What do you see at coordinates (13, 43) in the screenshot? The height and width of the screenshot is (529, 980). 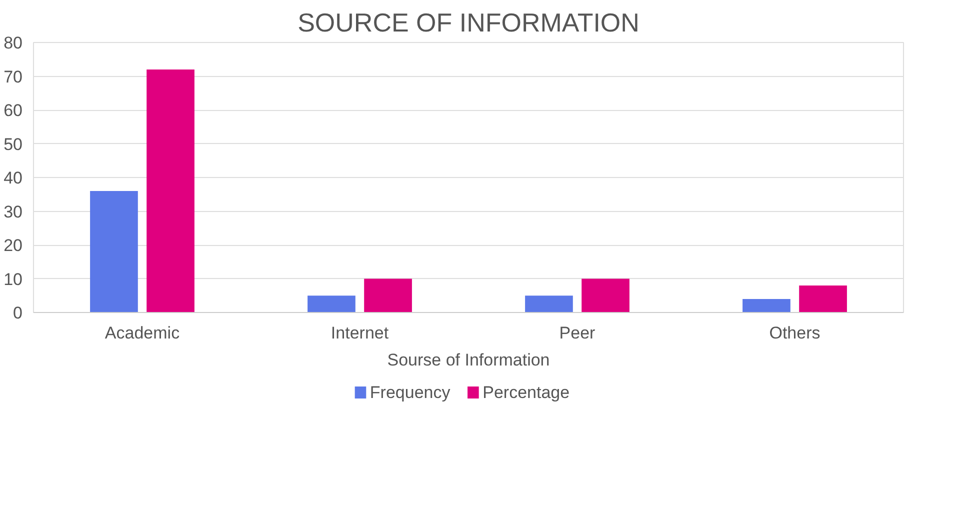 I see `y-tick-label: 80` at bounding box center [13, 43].